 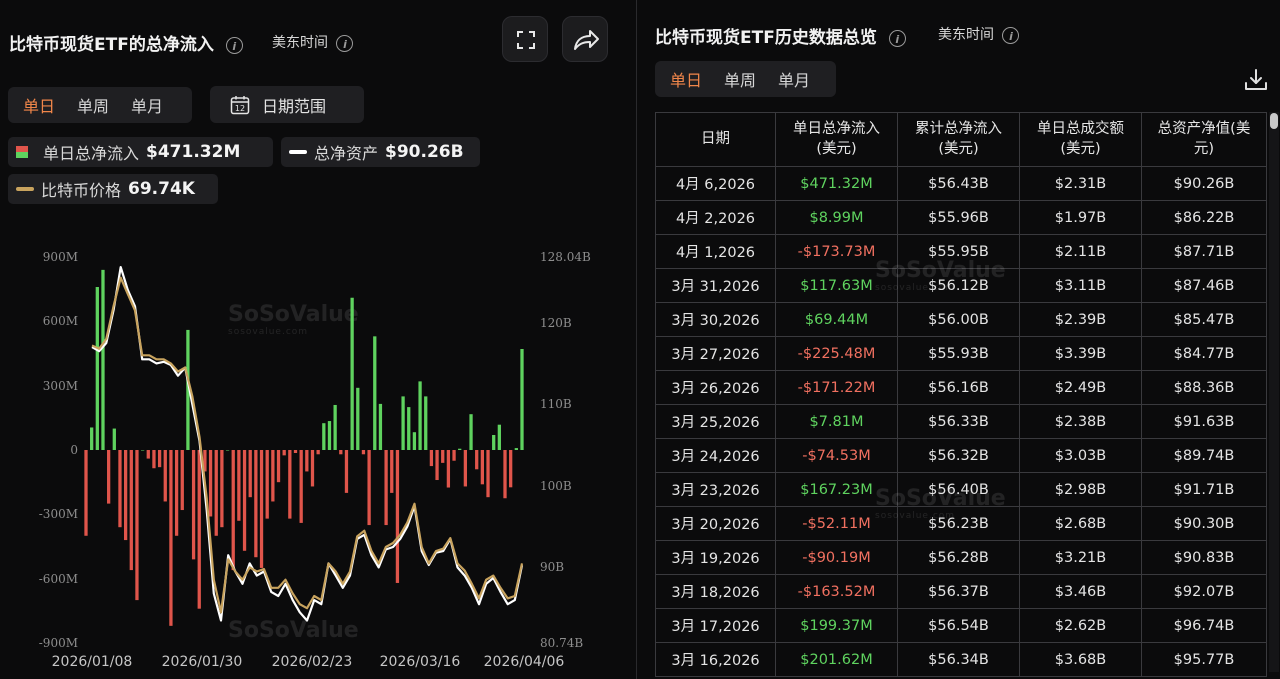 I want to click on table-scrollbar, so click(x=1274, y=392).